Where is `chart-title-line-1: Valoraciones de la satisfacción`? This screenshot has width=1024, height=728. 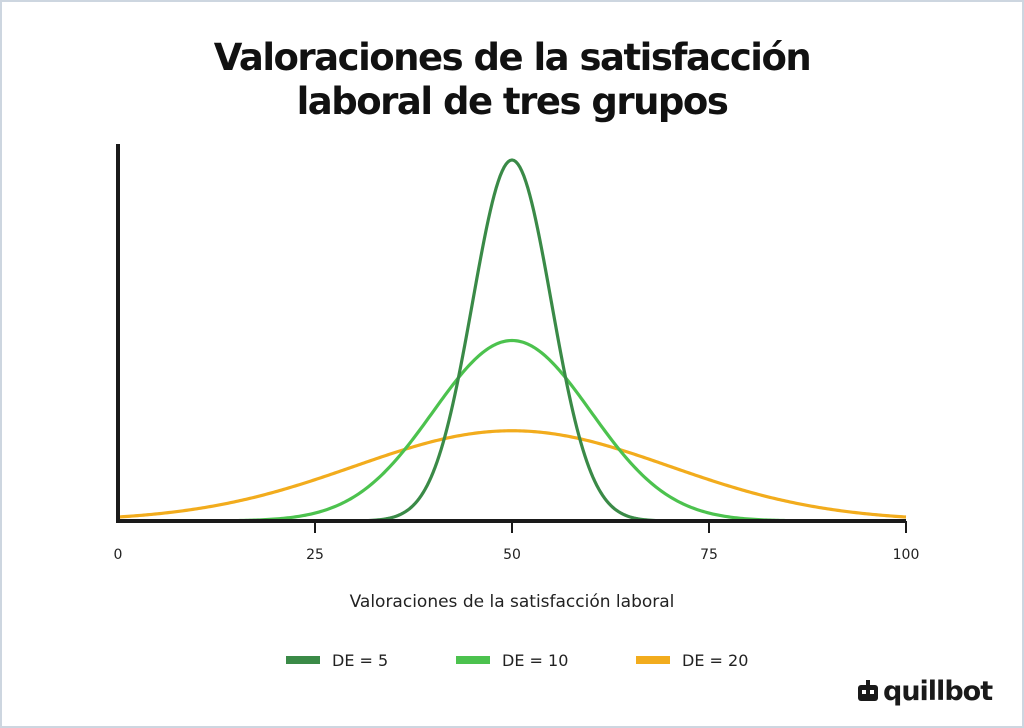
chart-title-line-1: Valoraciones de la satisfacción is located at coordinates (512, 57).